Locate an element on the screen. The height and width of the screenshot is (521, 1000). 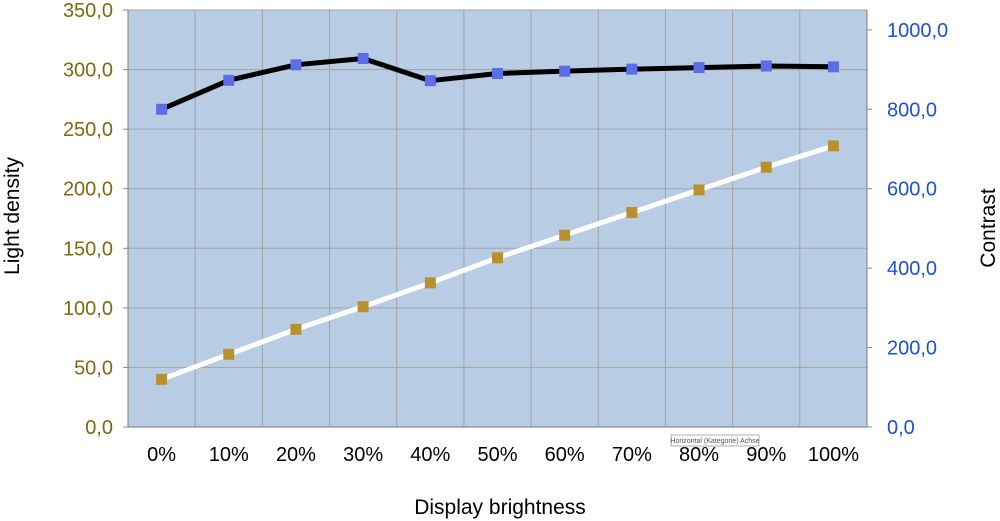
axis-tooltip: Horizontal (Kategorie) Achse is located at coordinates (715, 440).